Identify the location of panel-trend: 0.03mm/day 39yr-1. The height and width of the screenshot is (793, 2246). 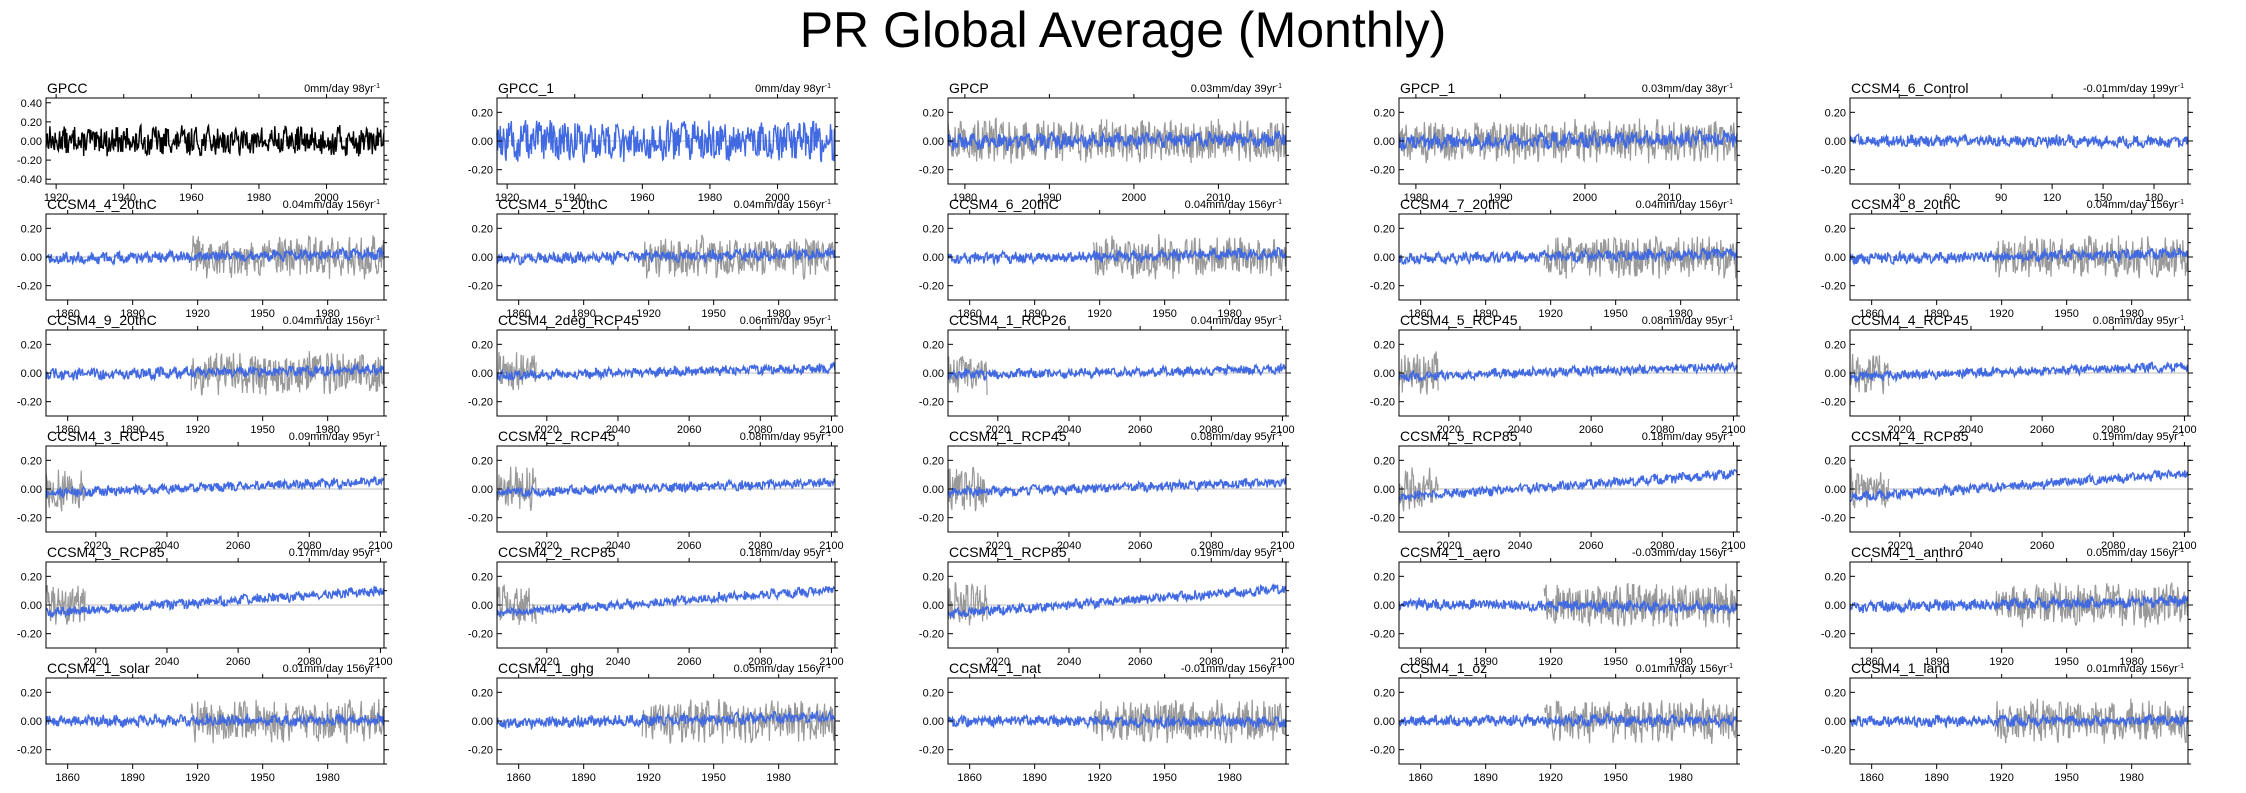
(1236, 89).